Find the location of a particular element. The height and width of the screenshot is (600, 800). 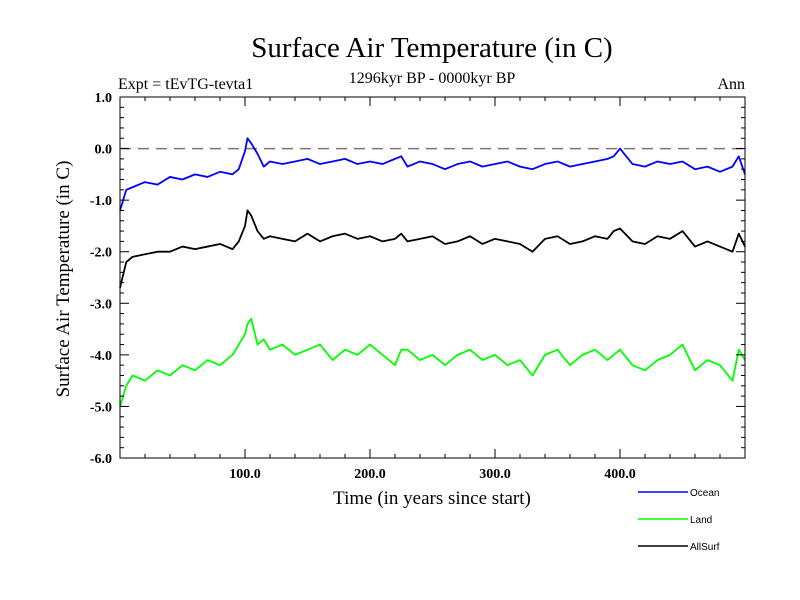

y-tick-label: -3.0 is located at coordinates (101, 304).